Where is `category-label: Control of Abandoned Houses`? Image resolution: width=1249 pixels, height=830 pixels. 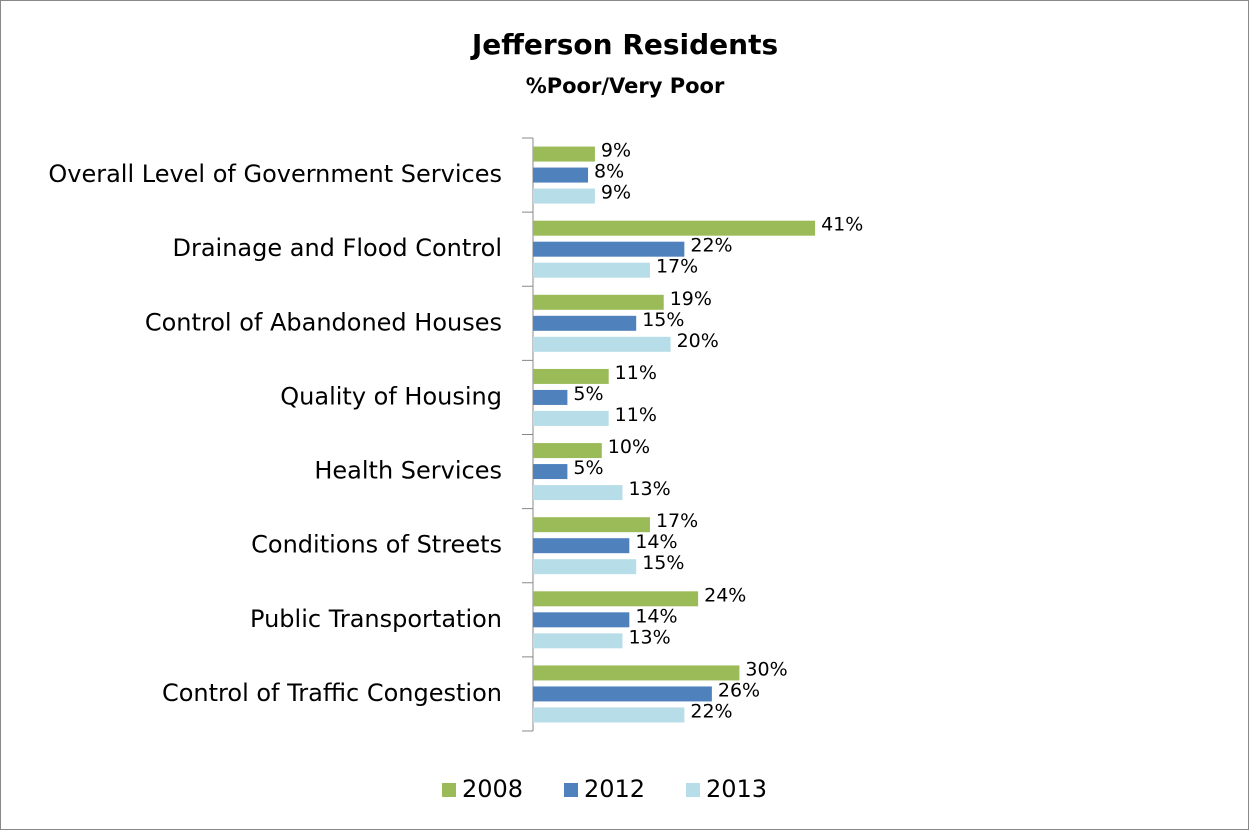
category-label: Control of Abandoned Houses is located at coordinates (323, 322).